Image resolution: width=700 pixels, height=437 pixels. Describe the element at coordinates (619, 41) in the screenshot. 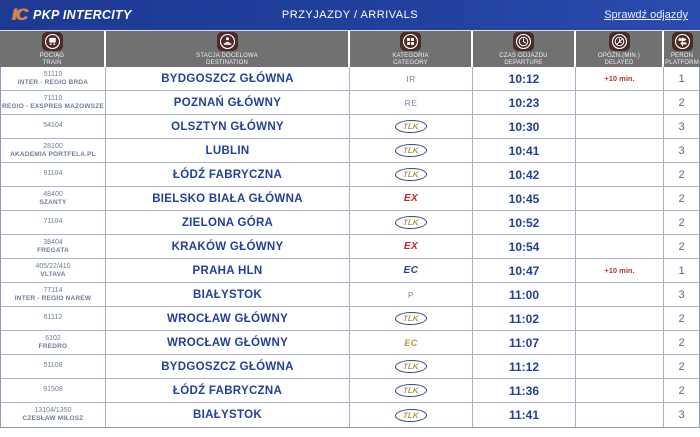

I see `delayed-clock-icon` at that location.